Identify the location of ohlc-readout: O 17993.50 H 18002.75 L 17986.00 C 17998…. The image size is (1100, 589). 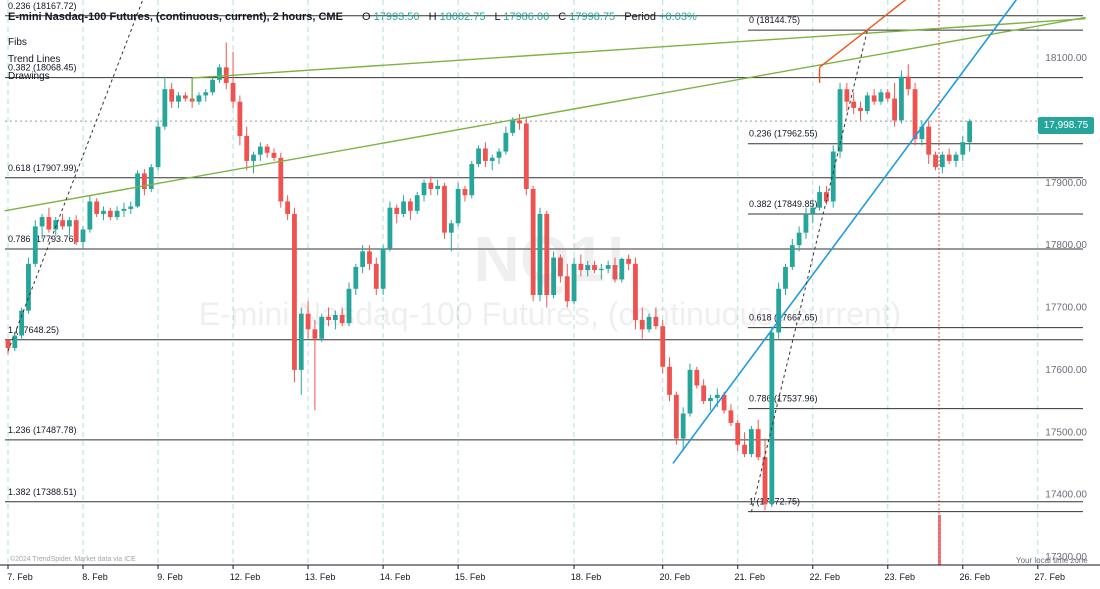
(526, 17).